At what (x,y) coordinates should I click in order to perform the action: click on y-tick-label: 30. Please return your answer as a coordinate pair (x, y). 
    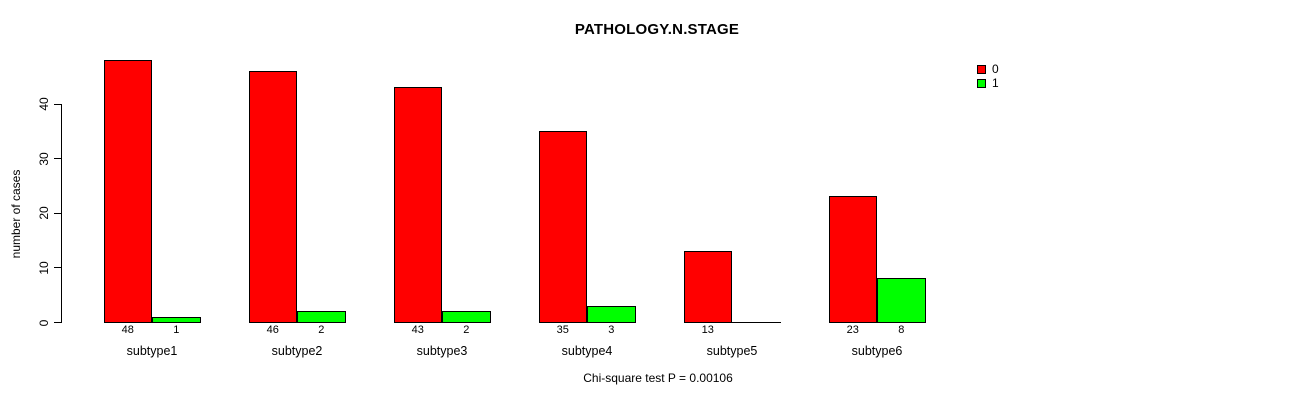
    Looking at the image, I should click on (44, 159).